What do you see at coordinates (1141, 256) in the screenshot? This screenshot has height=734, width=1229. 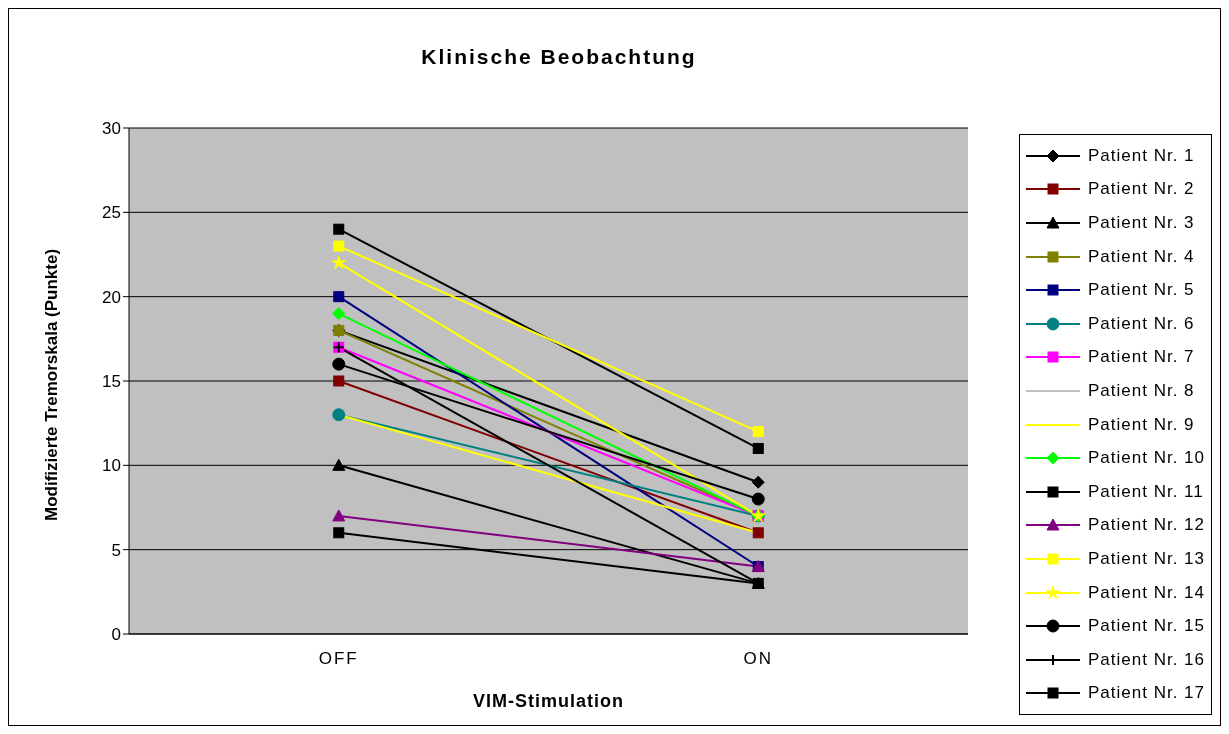 I see `legend-label: Patient Nr. 4` at bounding box center [1141, 256].